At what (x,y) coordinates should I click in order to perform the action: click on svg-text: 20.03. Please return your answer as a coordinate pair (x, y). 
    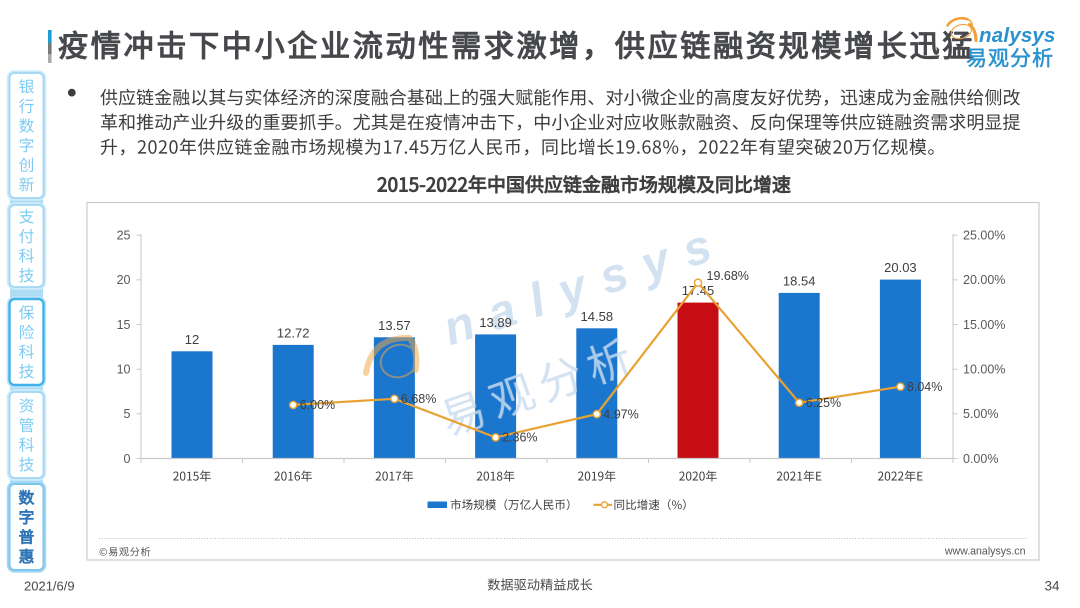
    Looking at the image, I should click on (900, 267).